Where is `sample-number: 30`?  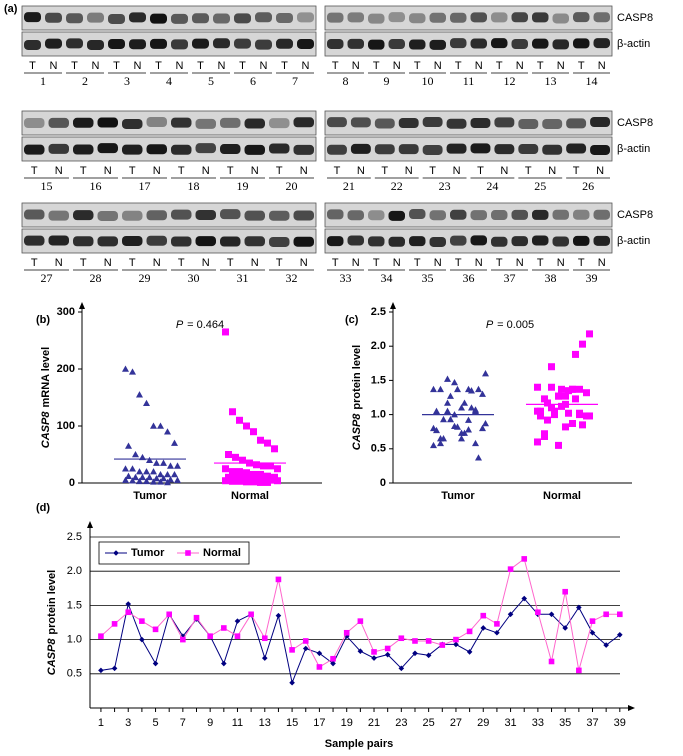 sample-number: 30 is located at coordinates (194, 278).